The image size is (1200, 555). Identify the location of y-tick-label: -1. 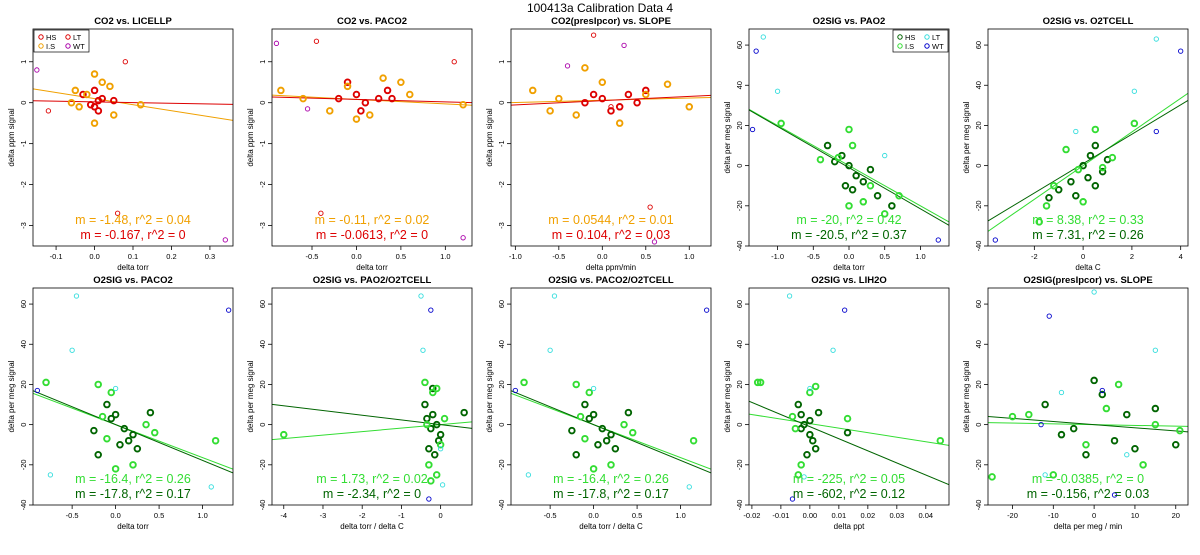
(23, 143).